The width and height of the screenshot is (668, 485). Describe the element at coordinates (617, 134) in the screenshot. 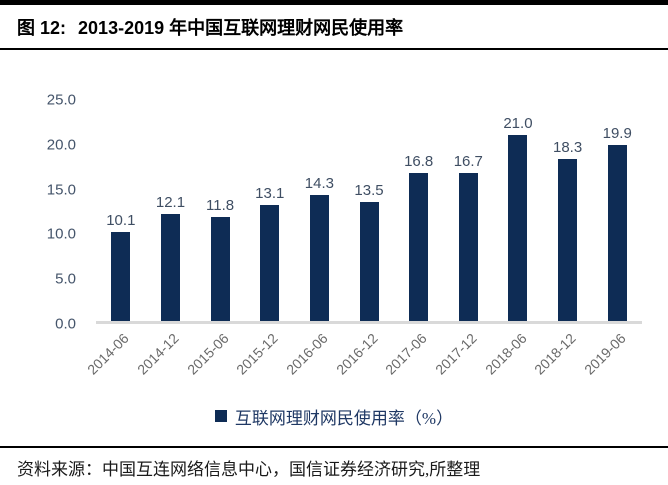

I see `bar-value-label: 19.9` at that location.